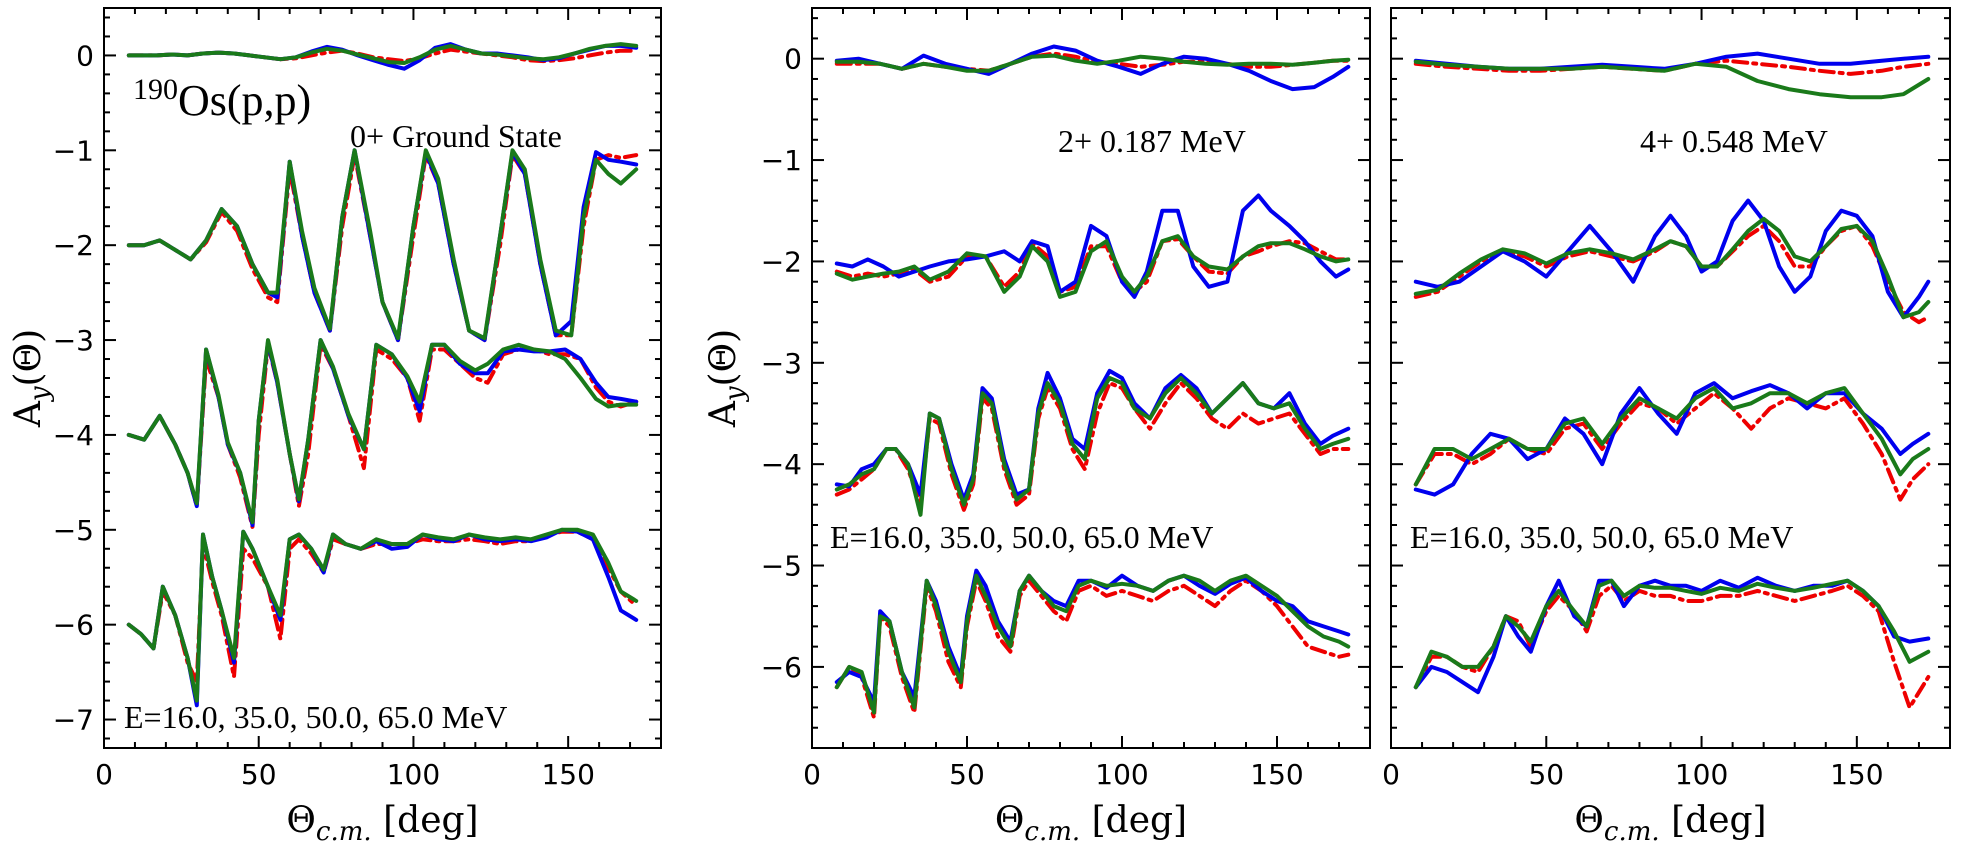  I want to click on series-blue-16.0mev, so click(1092, 68).